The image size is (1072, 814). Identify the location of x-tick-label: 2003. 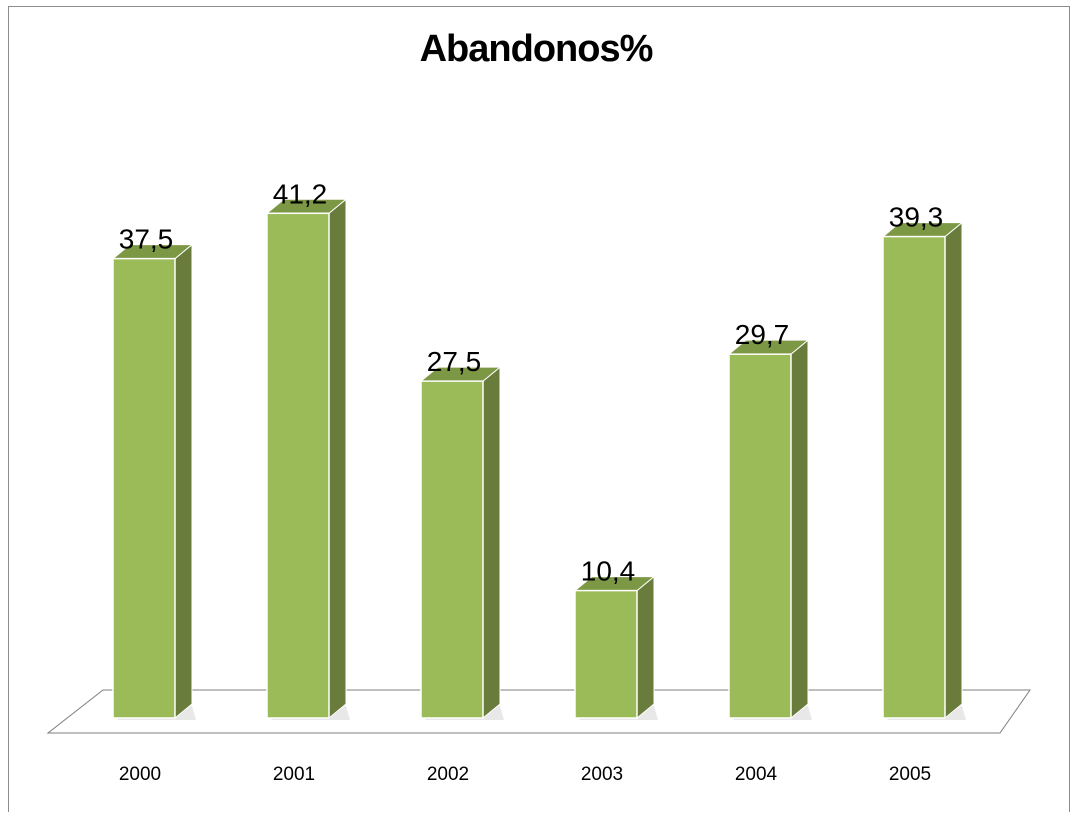
(602, 774).